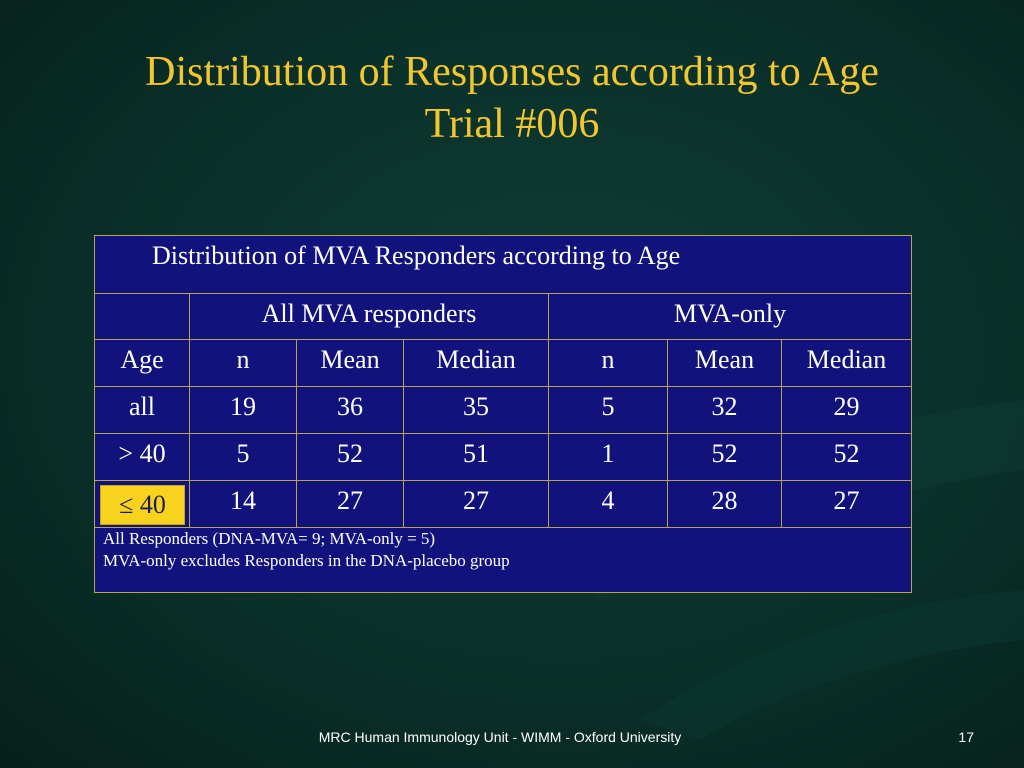 This screenshot has width=1024, height=768. What do you see at coordinates (142, 316) in the screenshot?
I see `group-header-empty` at bounding box center [142, 316].